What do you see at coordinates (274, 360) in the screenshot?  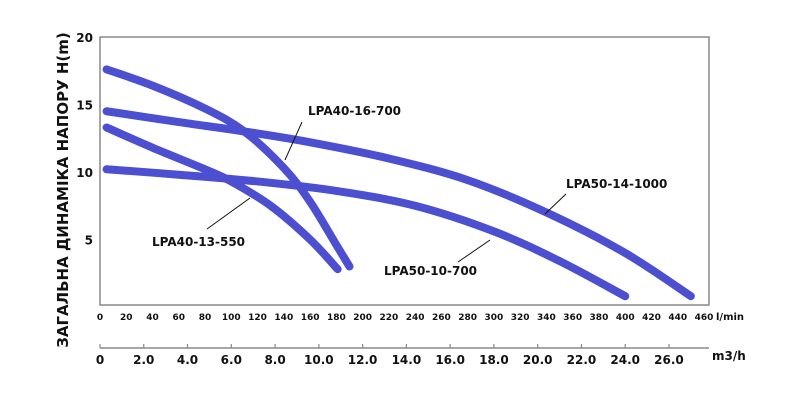 I see `x2-tick-label: 8.0` at bounding box center [274, 360].